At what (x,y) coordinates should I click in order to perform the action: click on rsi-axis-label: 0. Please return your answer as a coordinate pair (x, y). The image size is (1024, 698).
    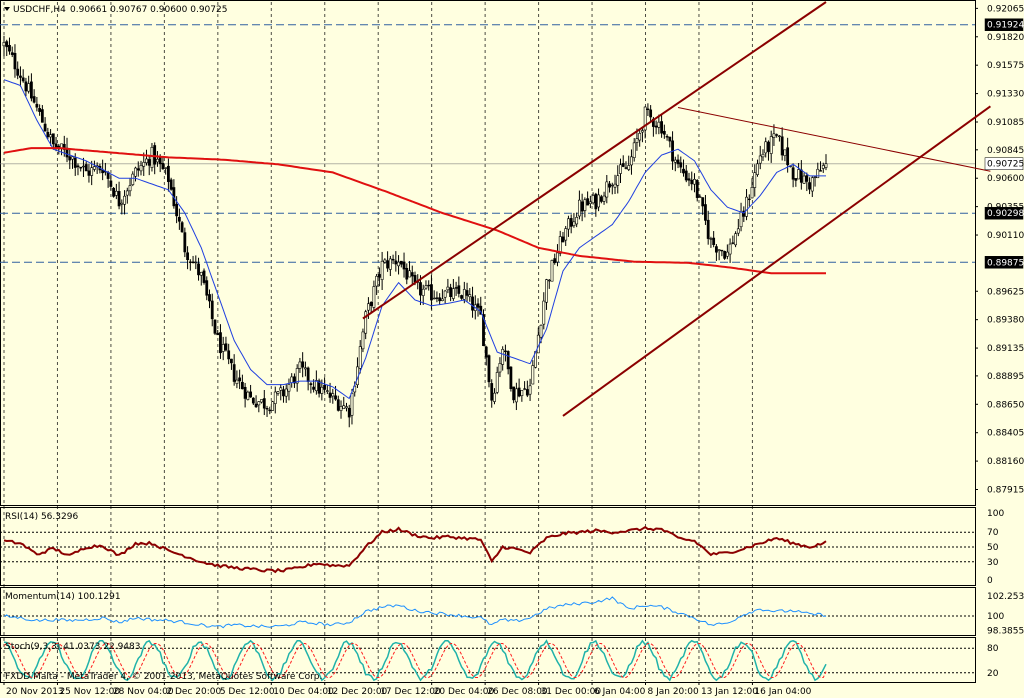
    Looking at the image, I should click on (990, 581).